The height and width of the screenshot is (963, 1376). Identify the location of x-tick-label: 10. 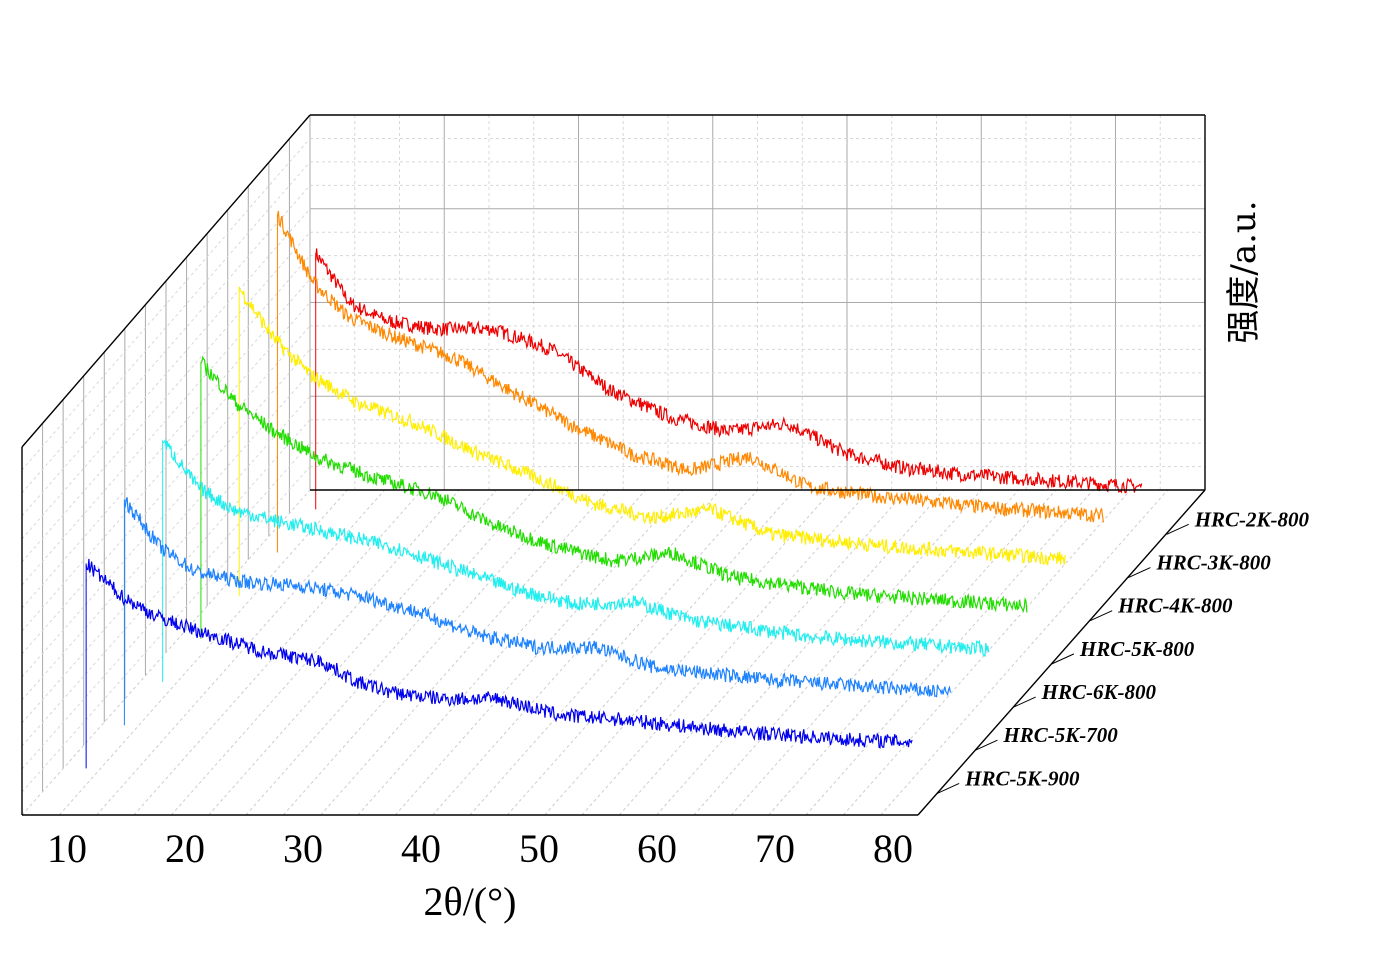
(67, 848).